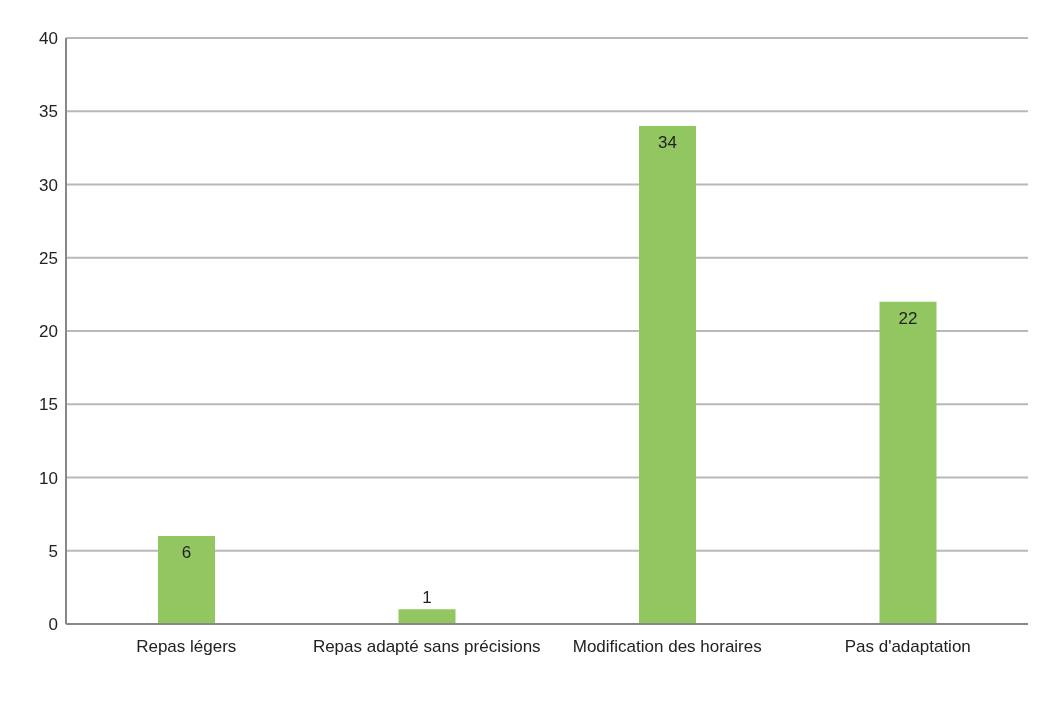 The height and width of the screenshot is (706, 1038). I want to click on x-tick-label: Repas adapté sans précisions, so click(426, 647).